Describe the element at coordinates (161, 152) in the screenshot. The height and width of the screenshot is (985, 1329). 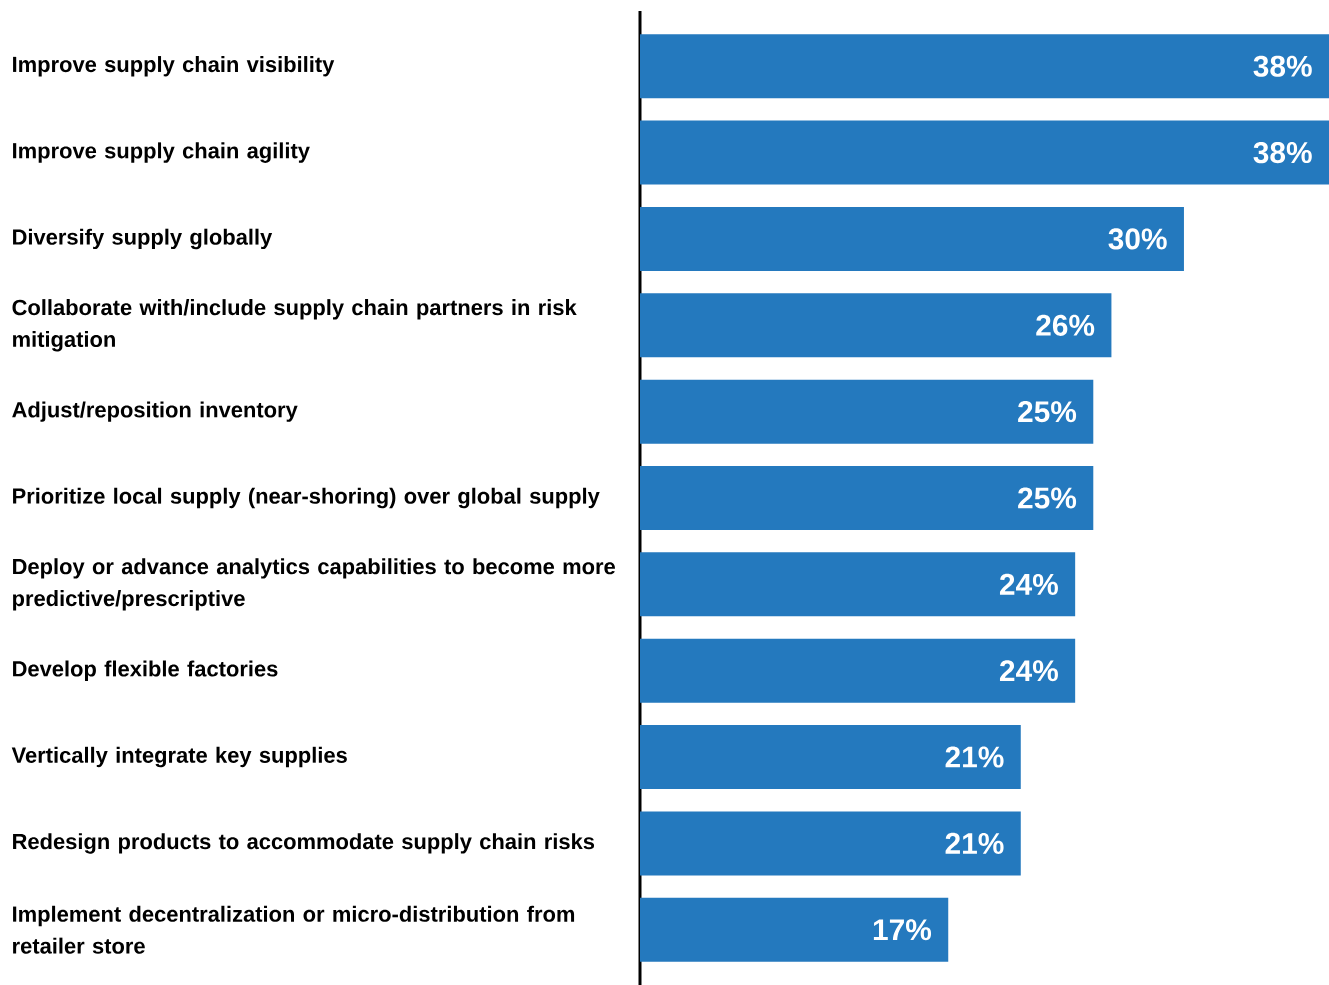
I see `y-tick-label: Improve supply chain agility` at that location.